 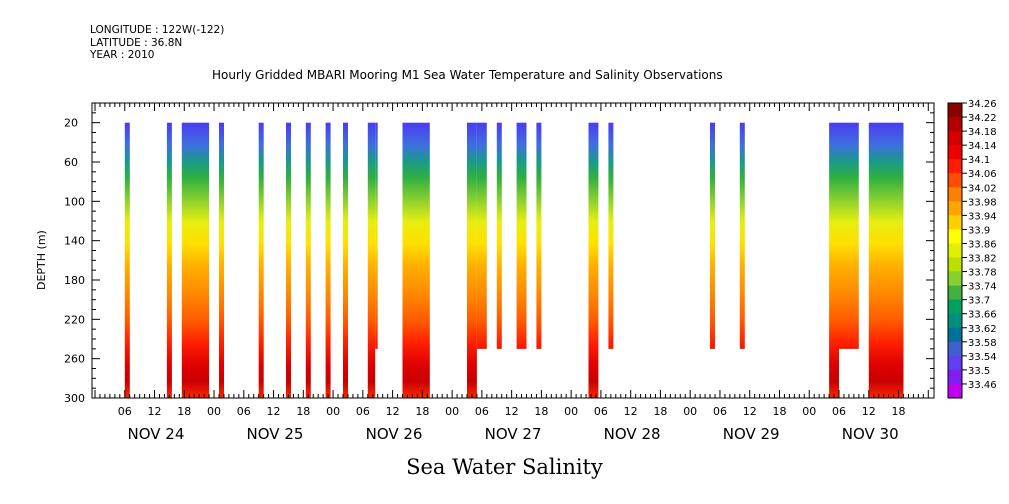 What do you see at coordinates (74, 359) in the screenshot?
I see `y-tick-label: 260` at bounding box center [74, 359].